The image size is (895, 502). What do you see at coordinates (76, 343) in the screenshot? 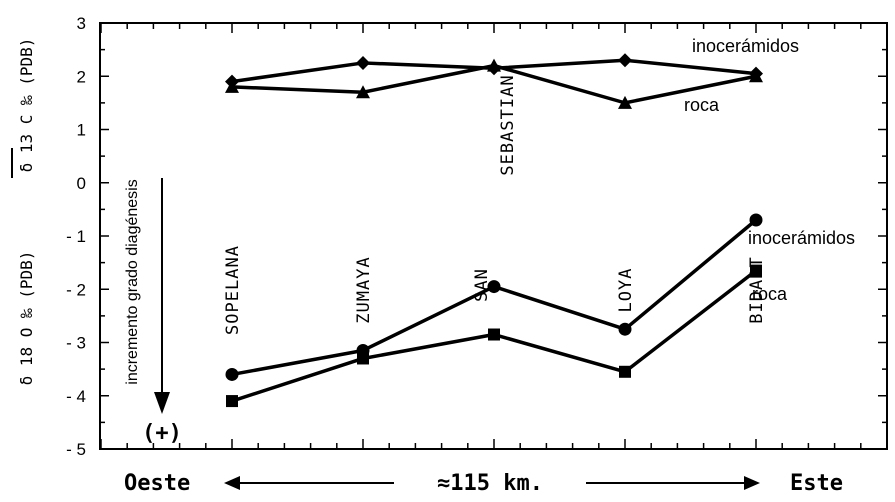
I see `y-tick-label: - 3` at bounding box center [76, 343].